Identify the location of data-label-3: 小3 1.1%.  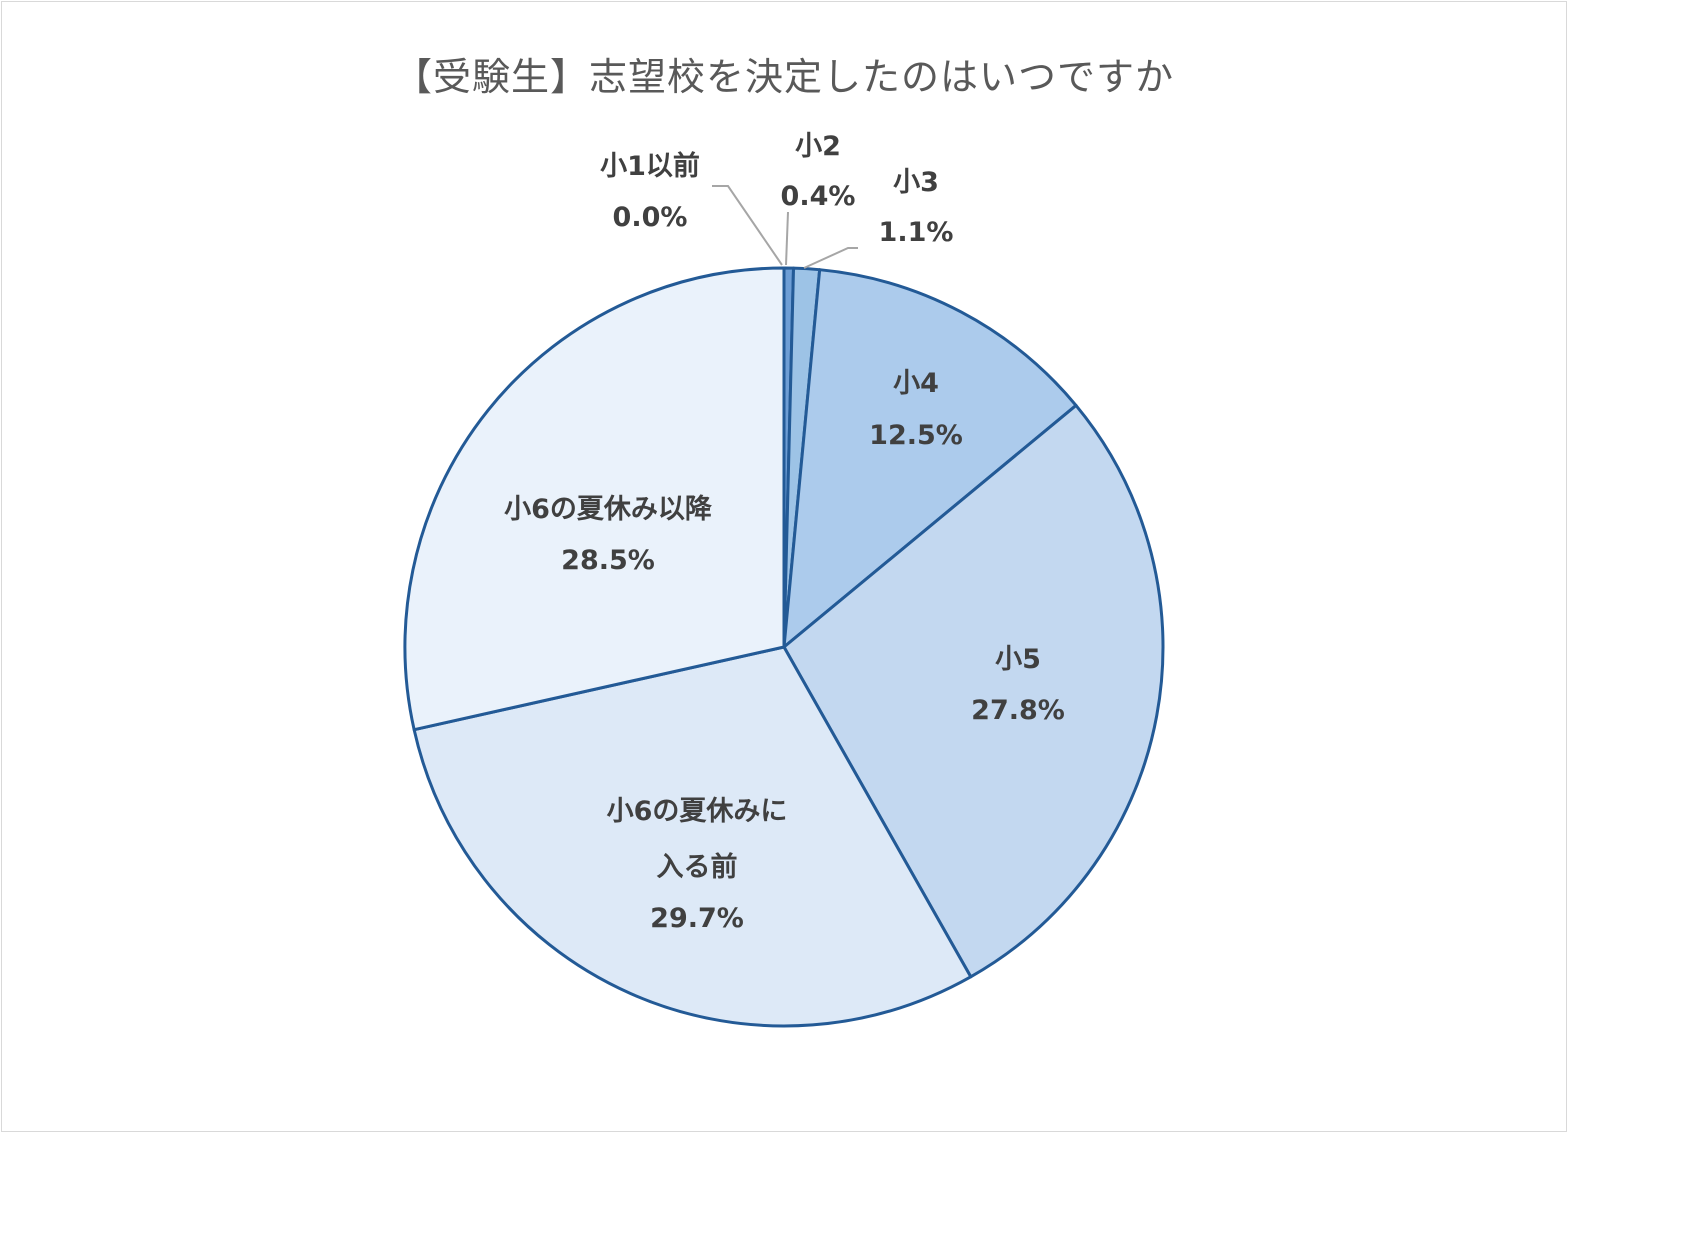
(916, 207).